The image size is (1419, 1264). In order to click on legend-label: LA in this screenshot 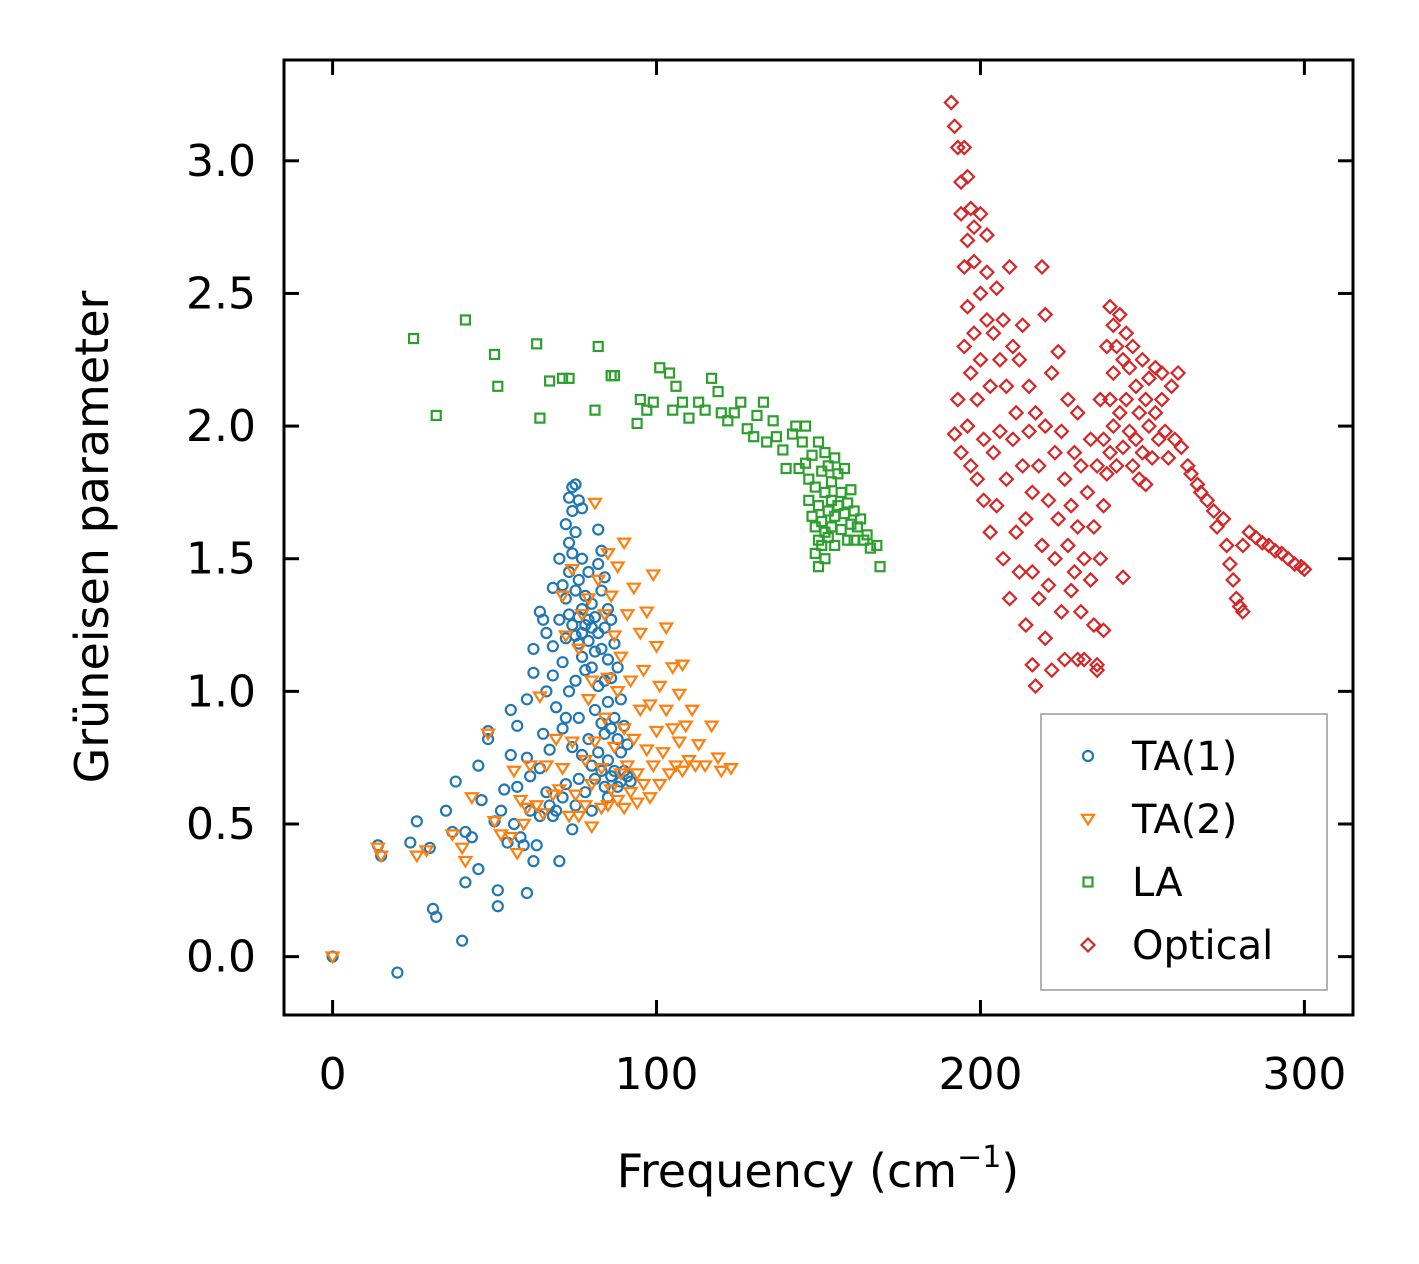, I will do `click(1157, 883)`.